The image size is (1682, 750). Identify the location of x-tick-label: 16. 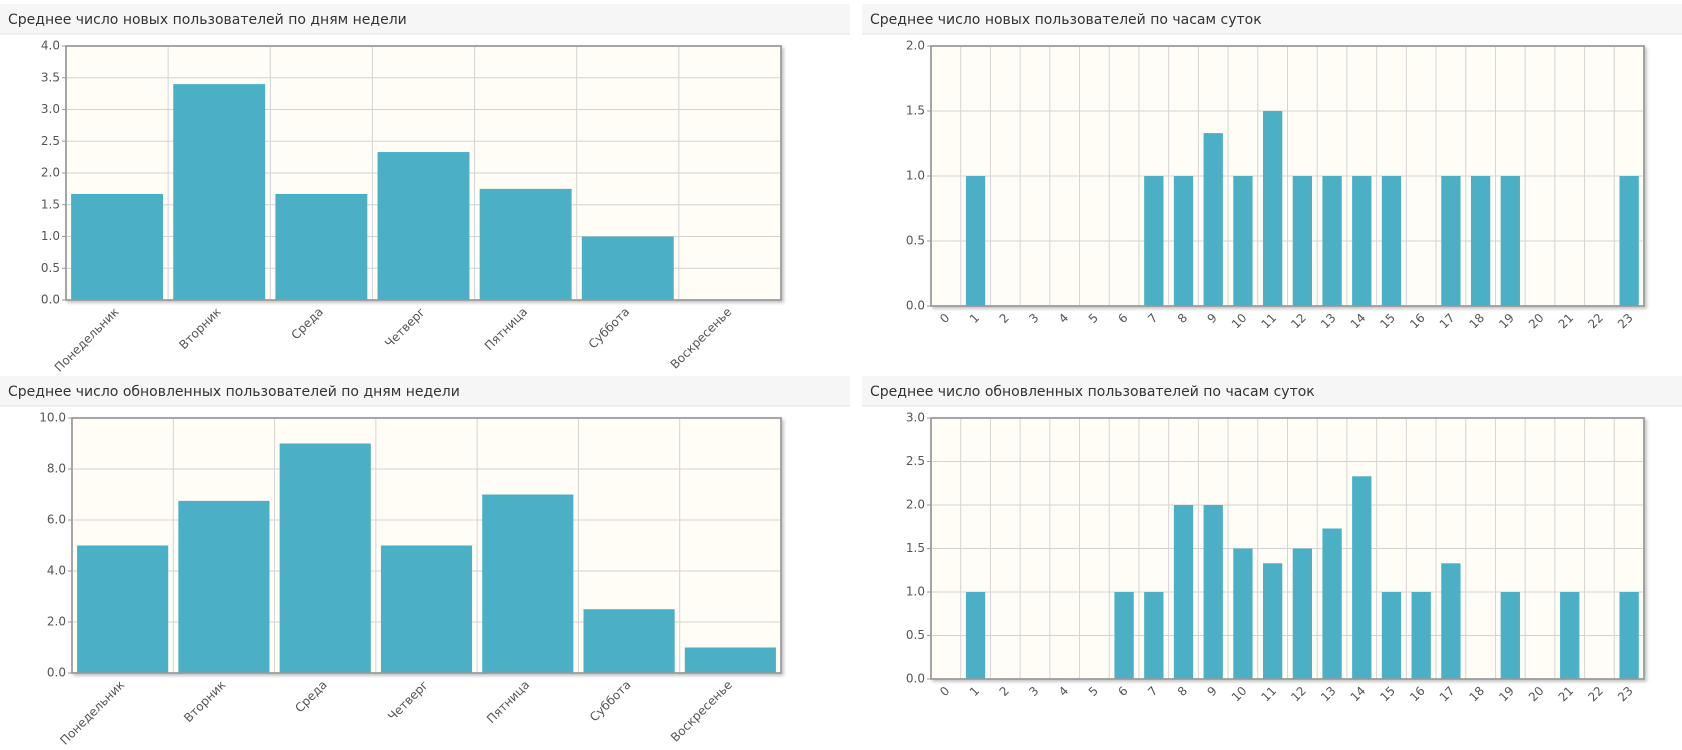
(1417, 321).